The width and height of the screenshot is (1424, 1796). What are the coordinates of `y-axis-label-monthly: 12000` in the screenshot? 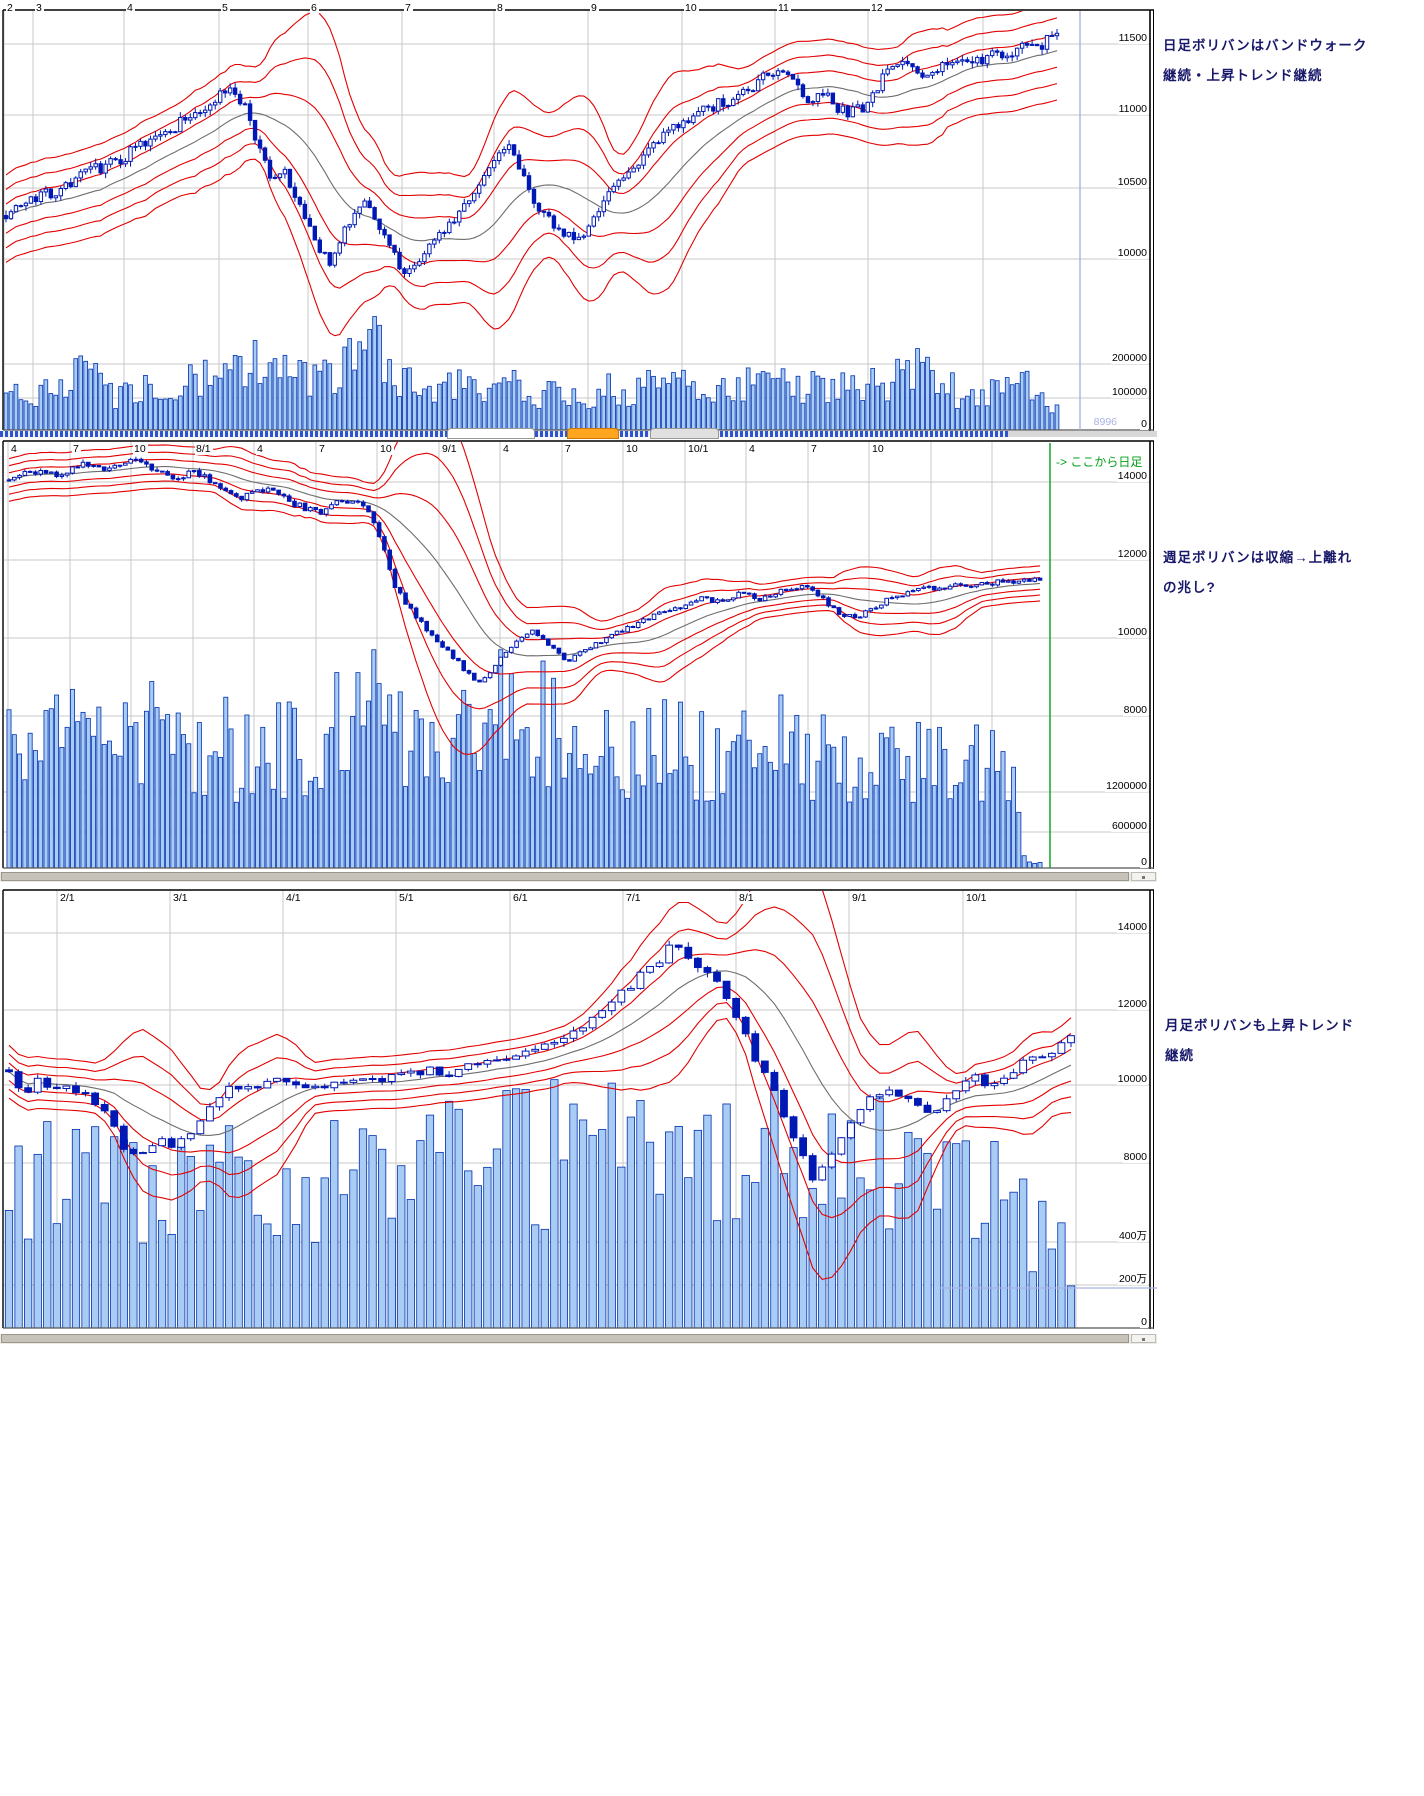 It's located at (1132, 1004).